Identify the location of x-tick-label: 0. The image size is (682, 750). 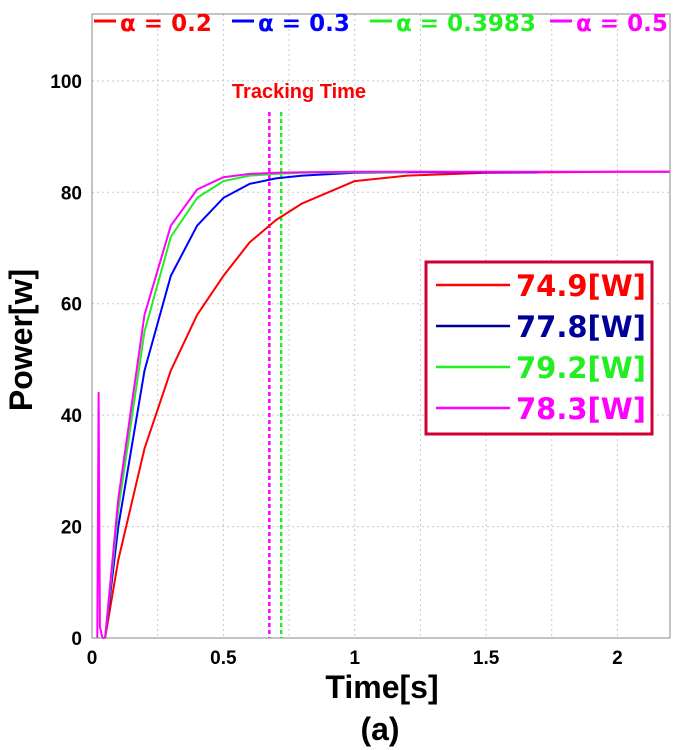
(92, 658).